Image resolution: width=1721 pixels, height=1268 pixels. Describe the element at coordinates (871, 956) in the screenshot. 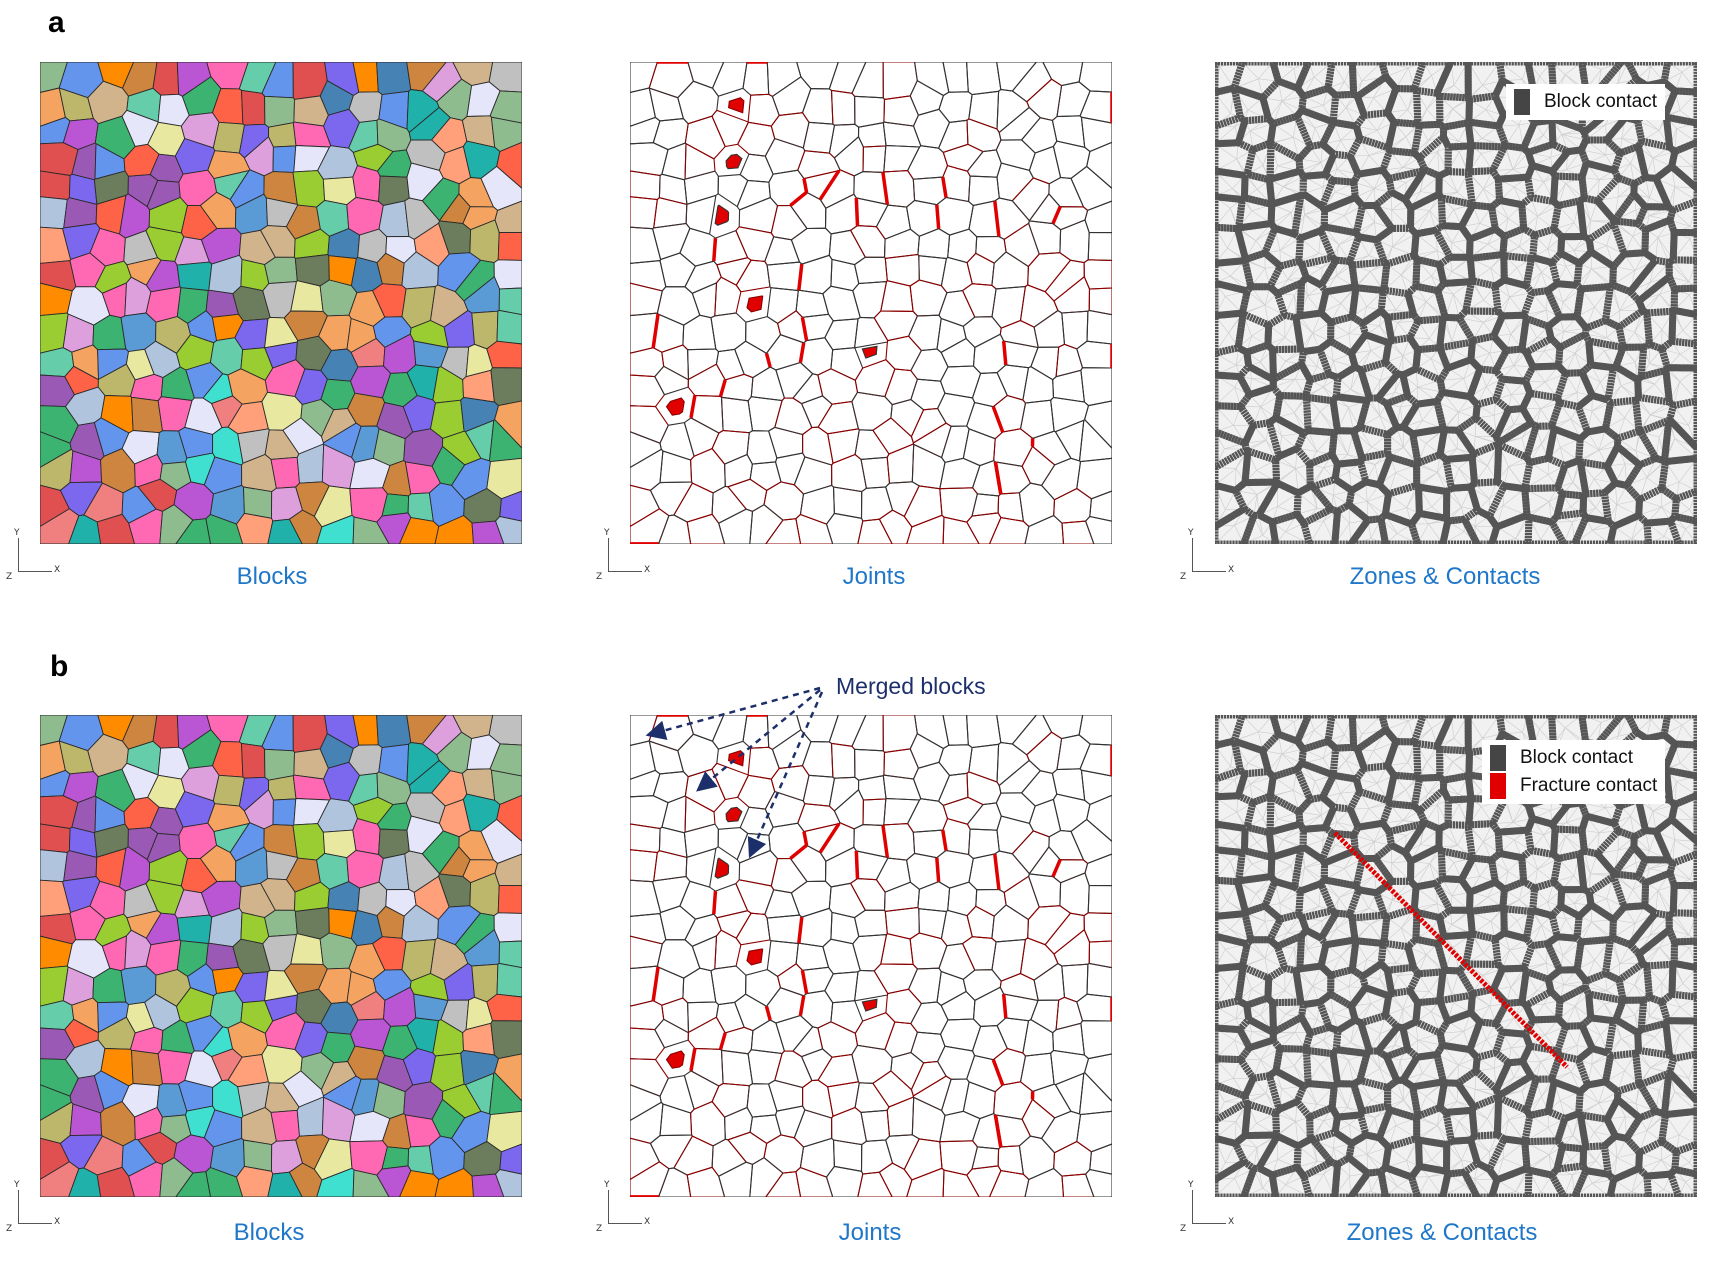

I see `joints-mesh` at that location.